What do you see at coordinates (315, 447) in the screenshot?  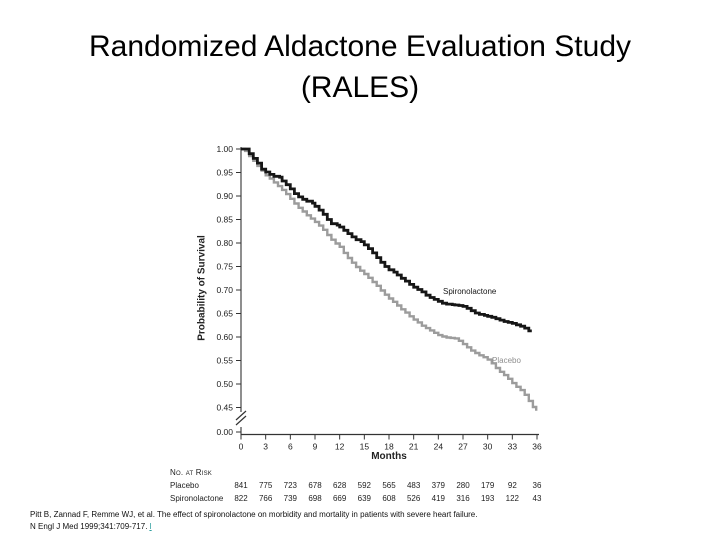 I see `x-tick-label: 9` at bounding box center [315, 447].